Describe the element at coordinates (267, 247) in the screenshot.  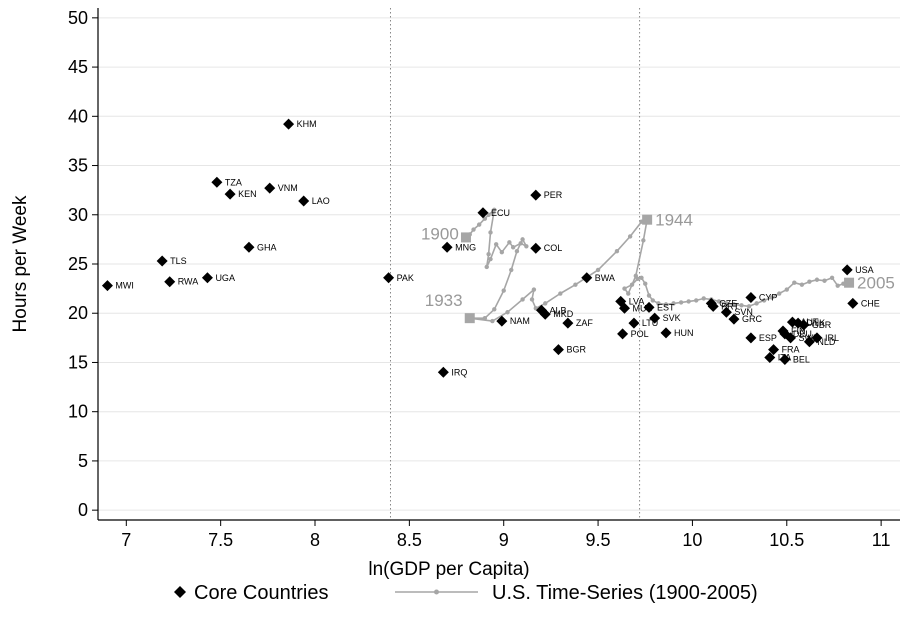
I see `country-label: GHA` at that location.